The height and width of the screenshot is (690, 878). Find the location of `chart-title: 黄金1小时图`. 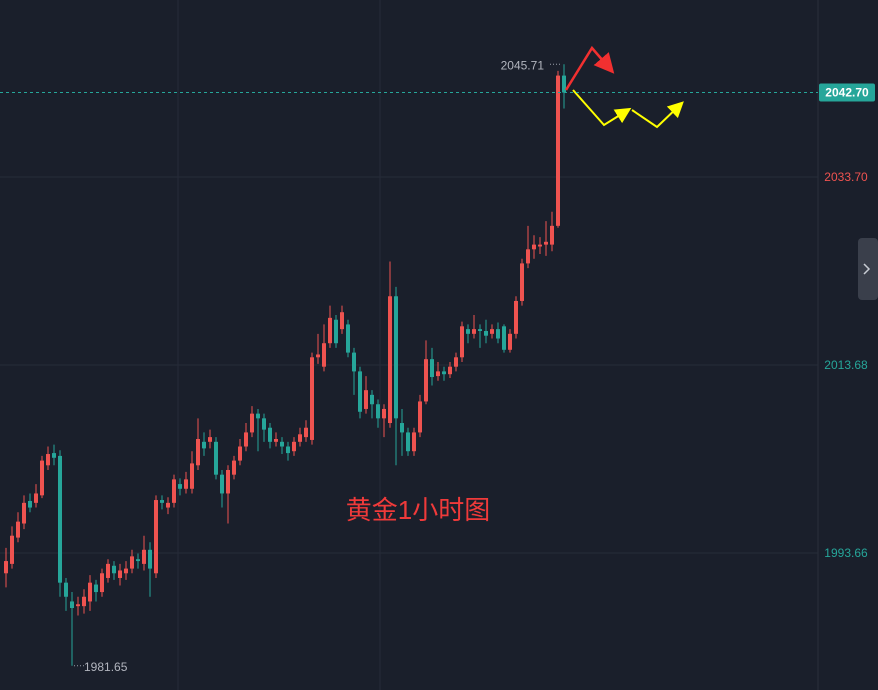

chart-title: 黄金1小时图 is located at coordinates (418, 510).